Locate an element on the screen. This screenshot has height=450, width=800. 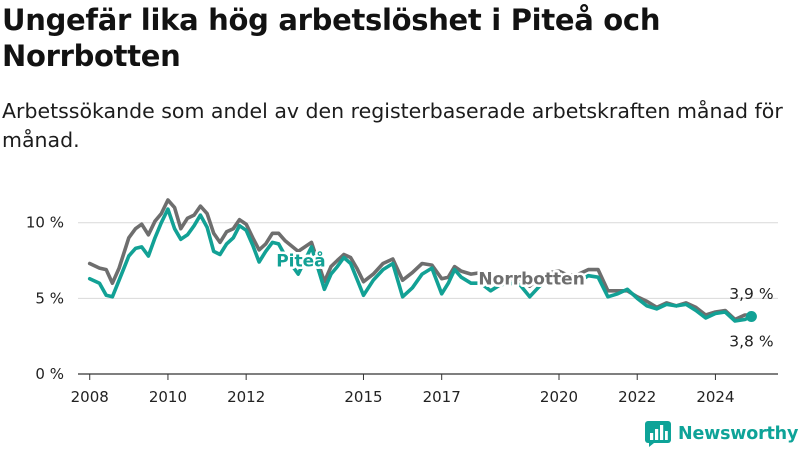
x-tick-label: 2008 is located at coordinates (90, 397).